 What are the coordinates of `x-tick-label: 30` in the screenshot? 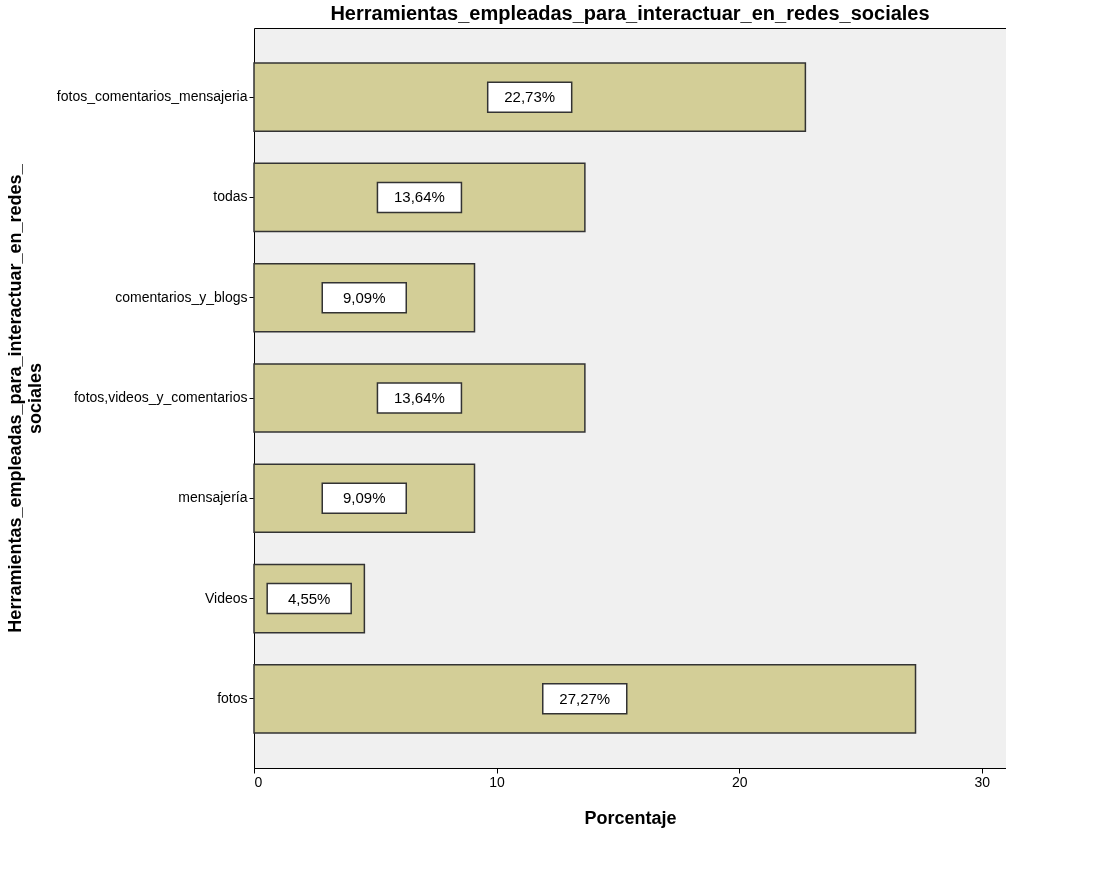 It's located at (982, 781).